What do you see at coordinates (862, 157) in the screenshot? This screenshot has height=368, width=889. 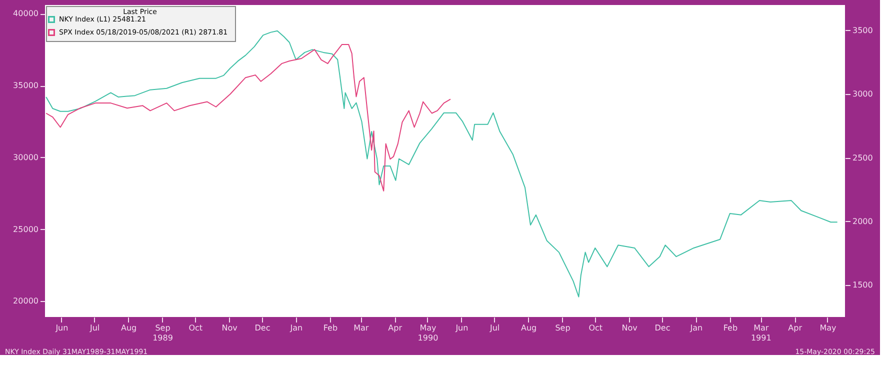 I see `y2-tick-label: 2500` at bounding box center [862, 157].